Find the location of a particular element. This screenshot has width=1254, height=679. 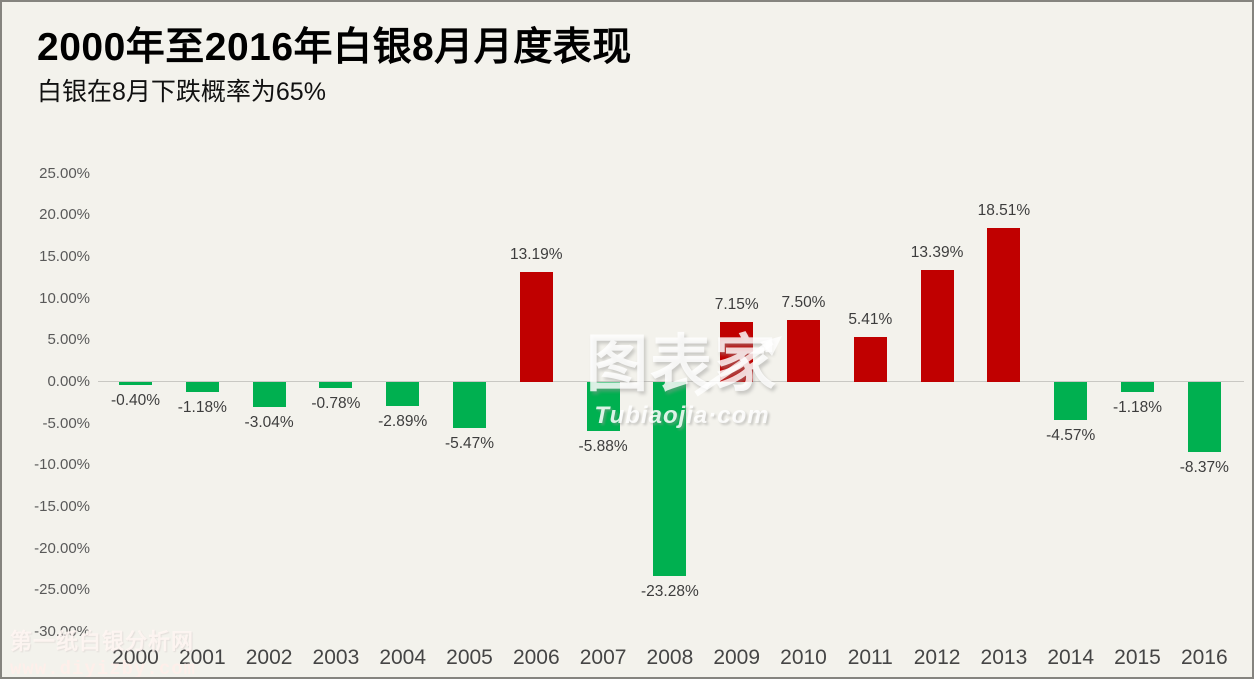

x-tick-label: 2003 is located at coordinates (336, 657).